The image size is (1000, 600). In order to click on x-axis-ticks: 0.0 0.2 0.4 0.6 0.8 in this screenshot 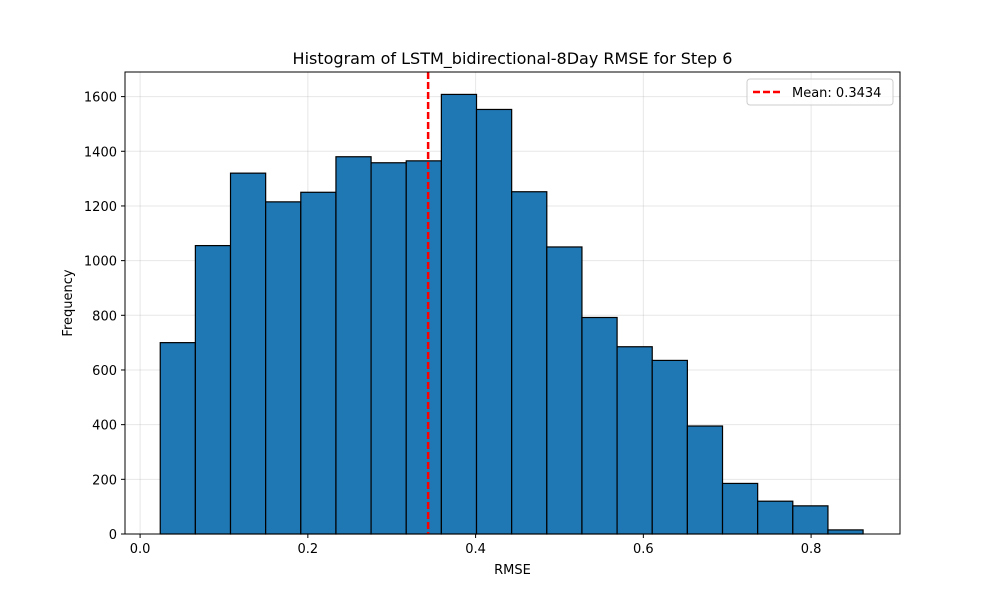, I will do `click(476, 545)`.